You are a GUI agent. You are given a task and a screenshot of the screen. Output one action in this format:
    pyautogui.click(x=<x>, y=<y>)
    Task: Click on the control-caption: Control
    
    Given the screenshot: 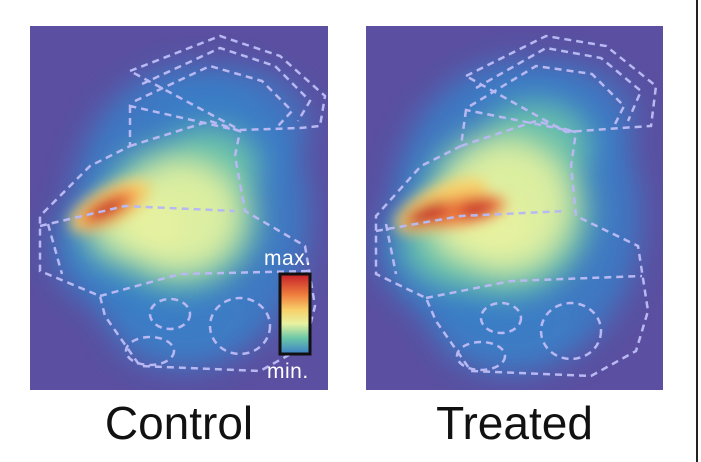 What is the action you would take?
    pyautogui.click(x=179, y=423)
    